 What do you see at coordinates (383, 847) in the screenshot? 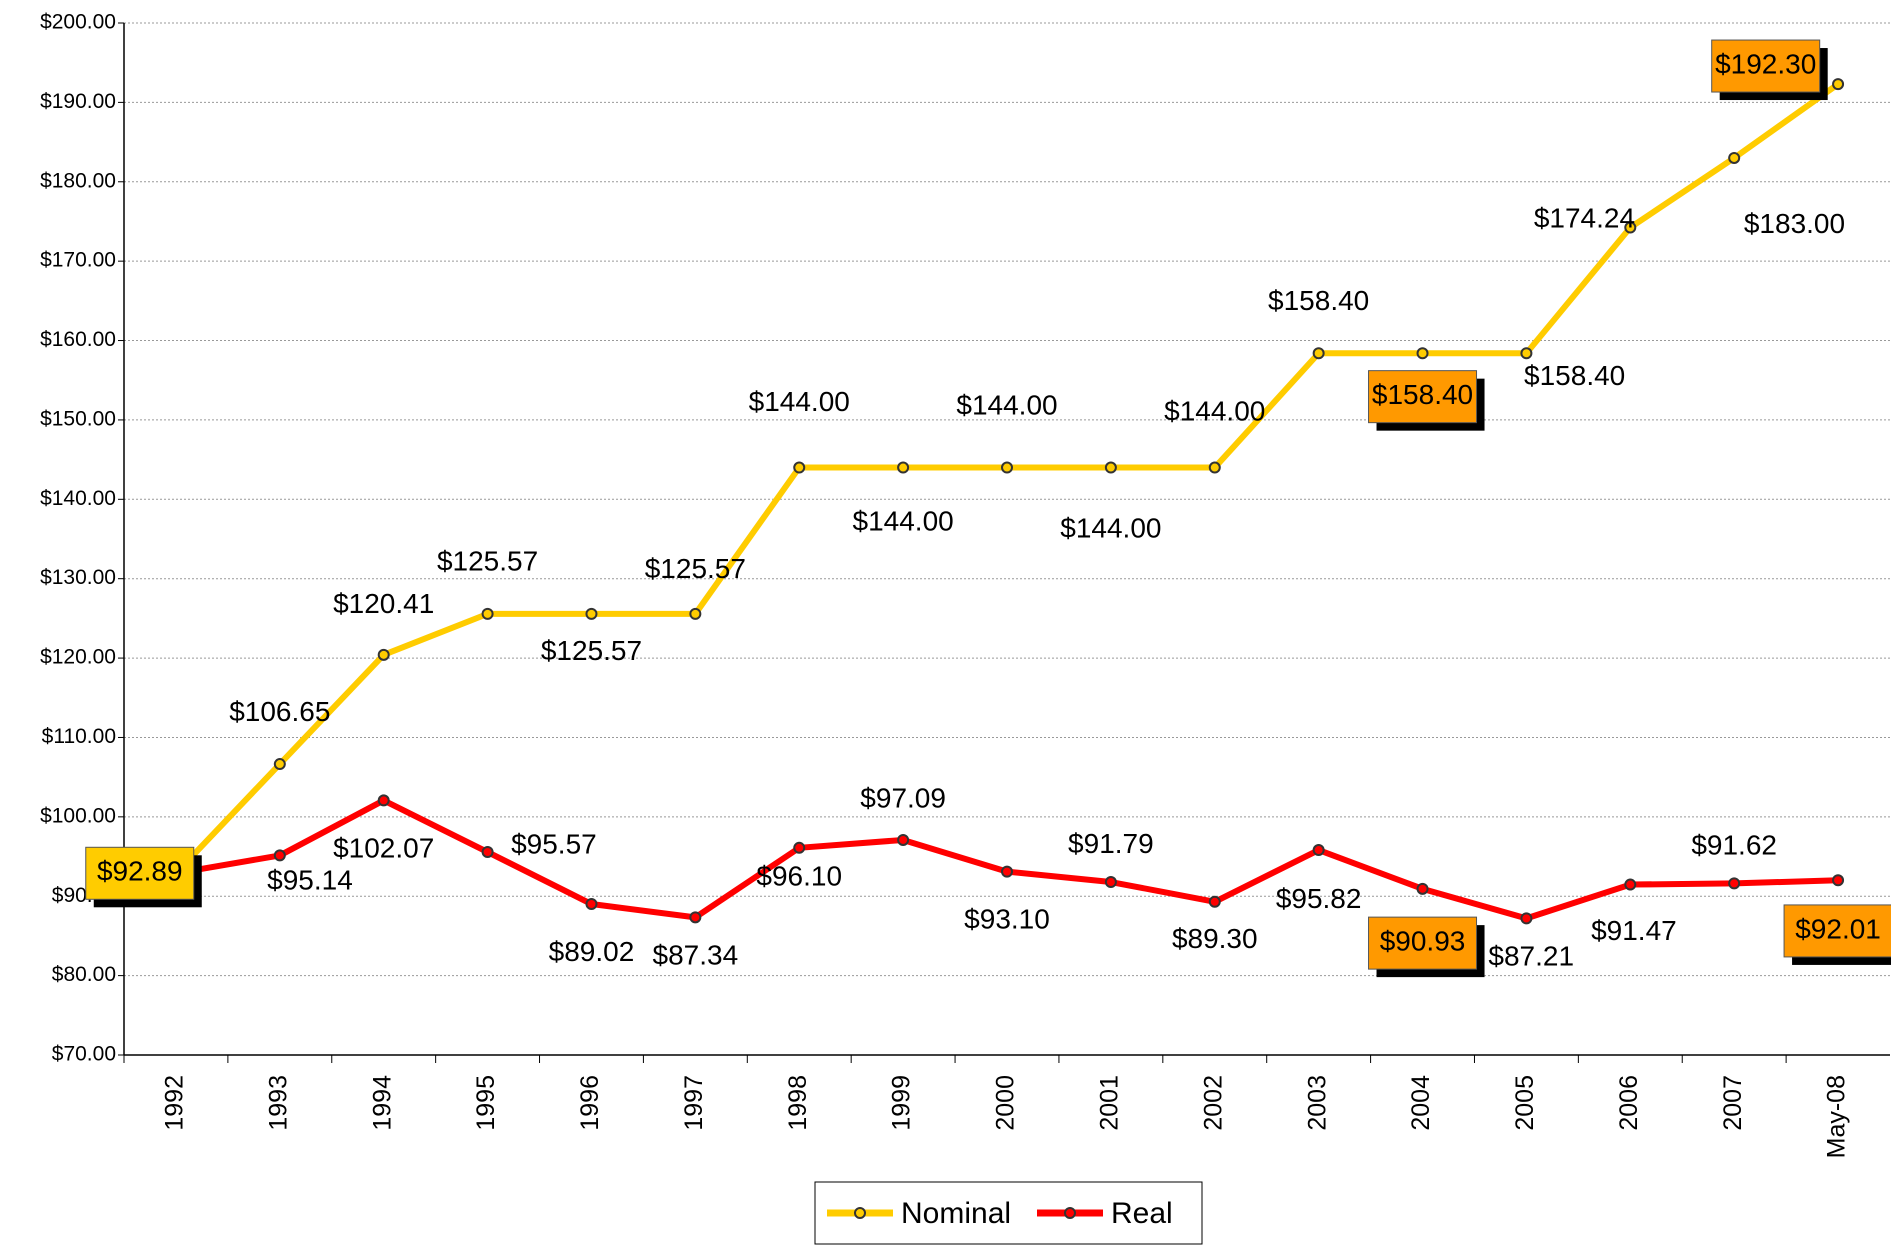
I see `value-label: $102.07` at bounding box center [383, 847].